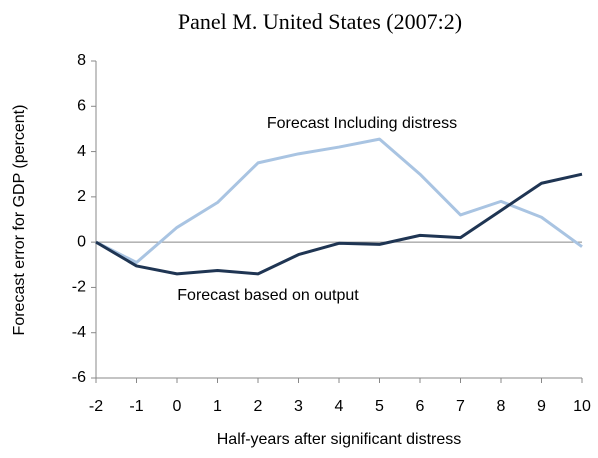 This screenshot has height=458, width=598. I want to click on x-tick-label: 7, so click(460, 406).